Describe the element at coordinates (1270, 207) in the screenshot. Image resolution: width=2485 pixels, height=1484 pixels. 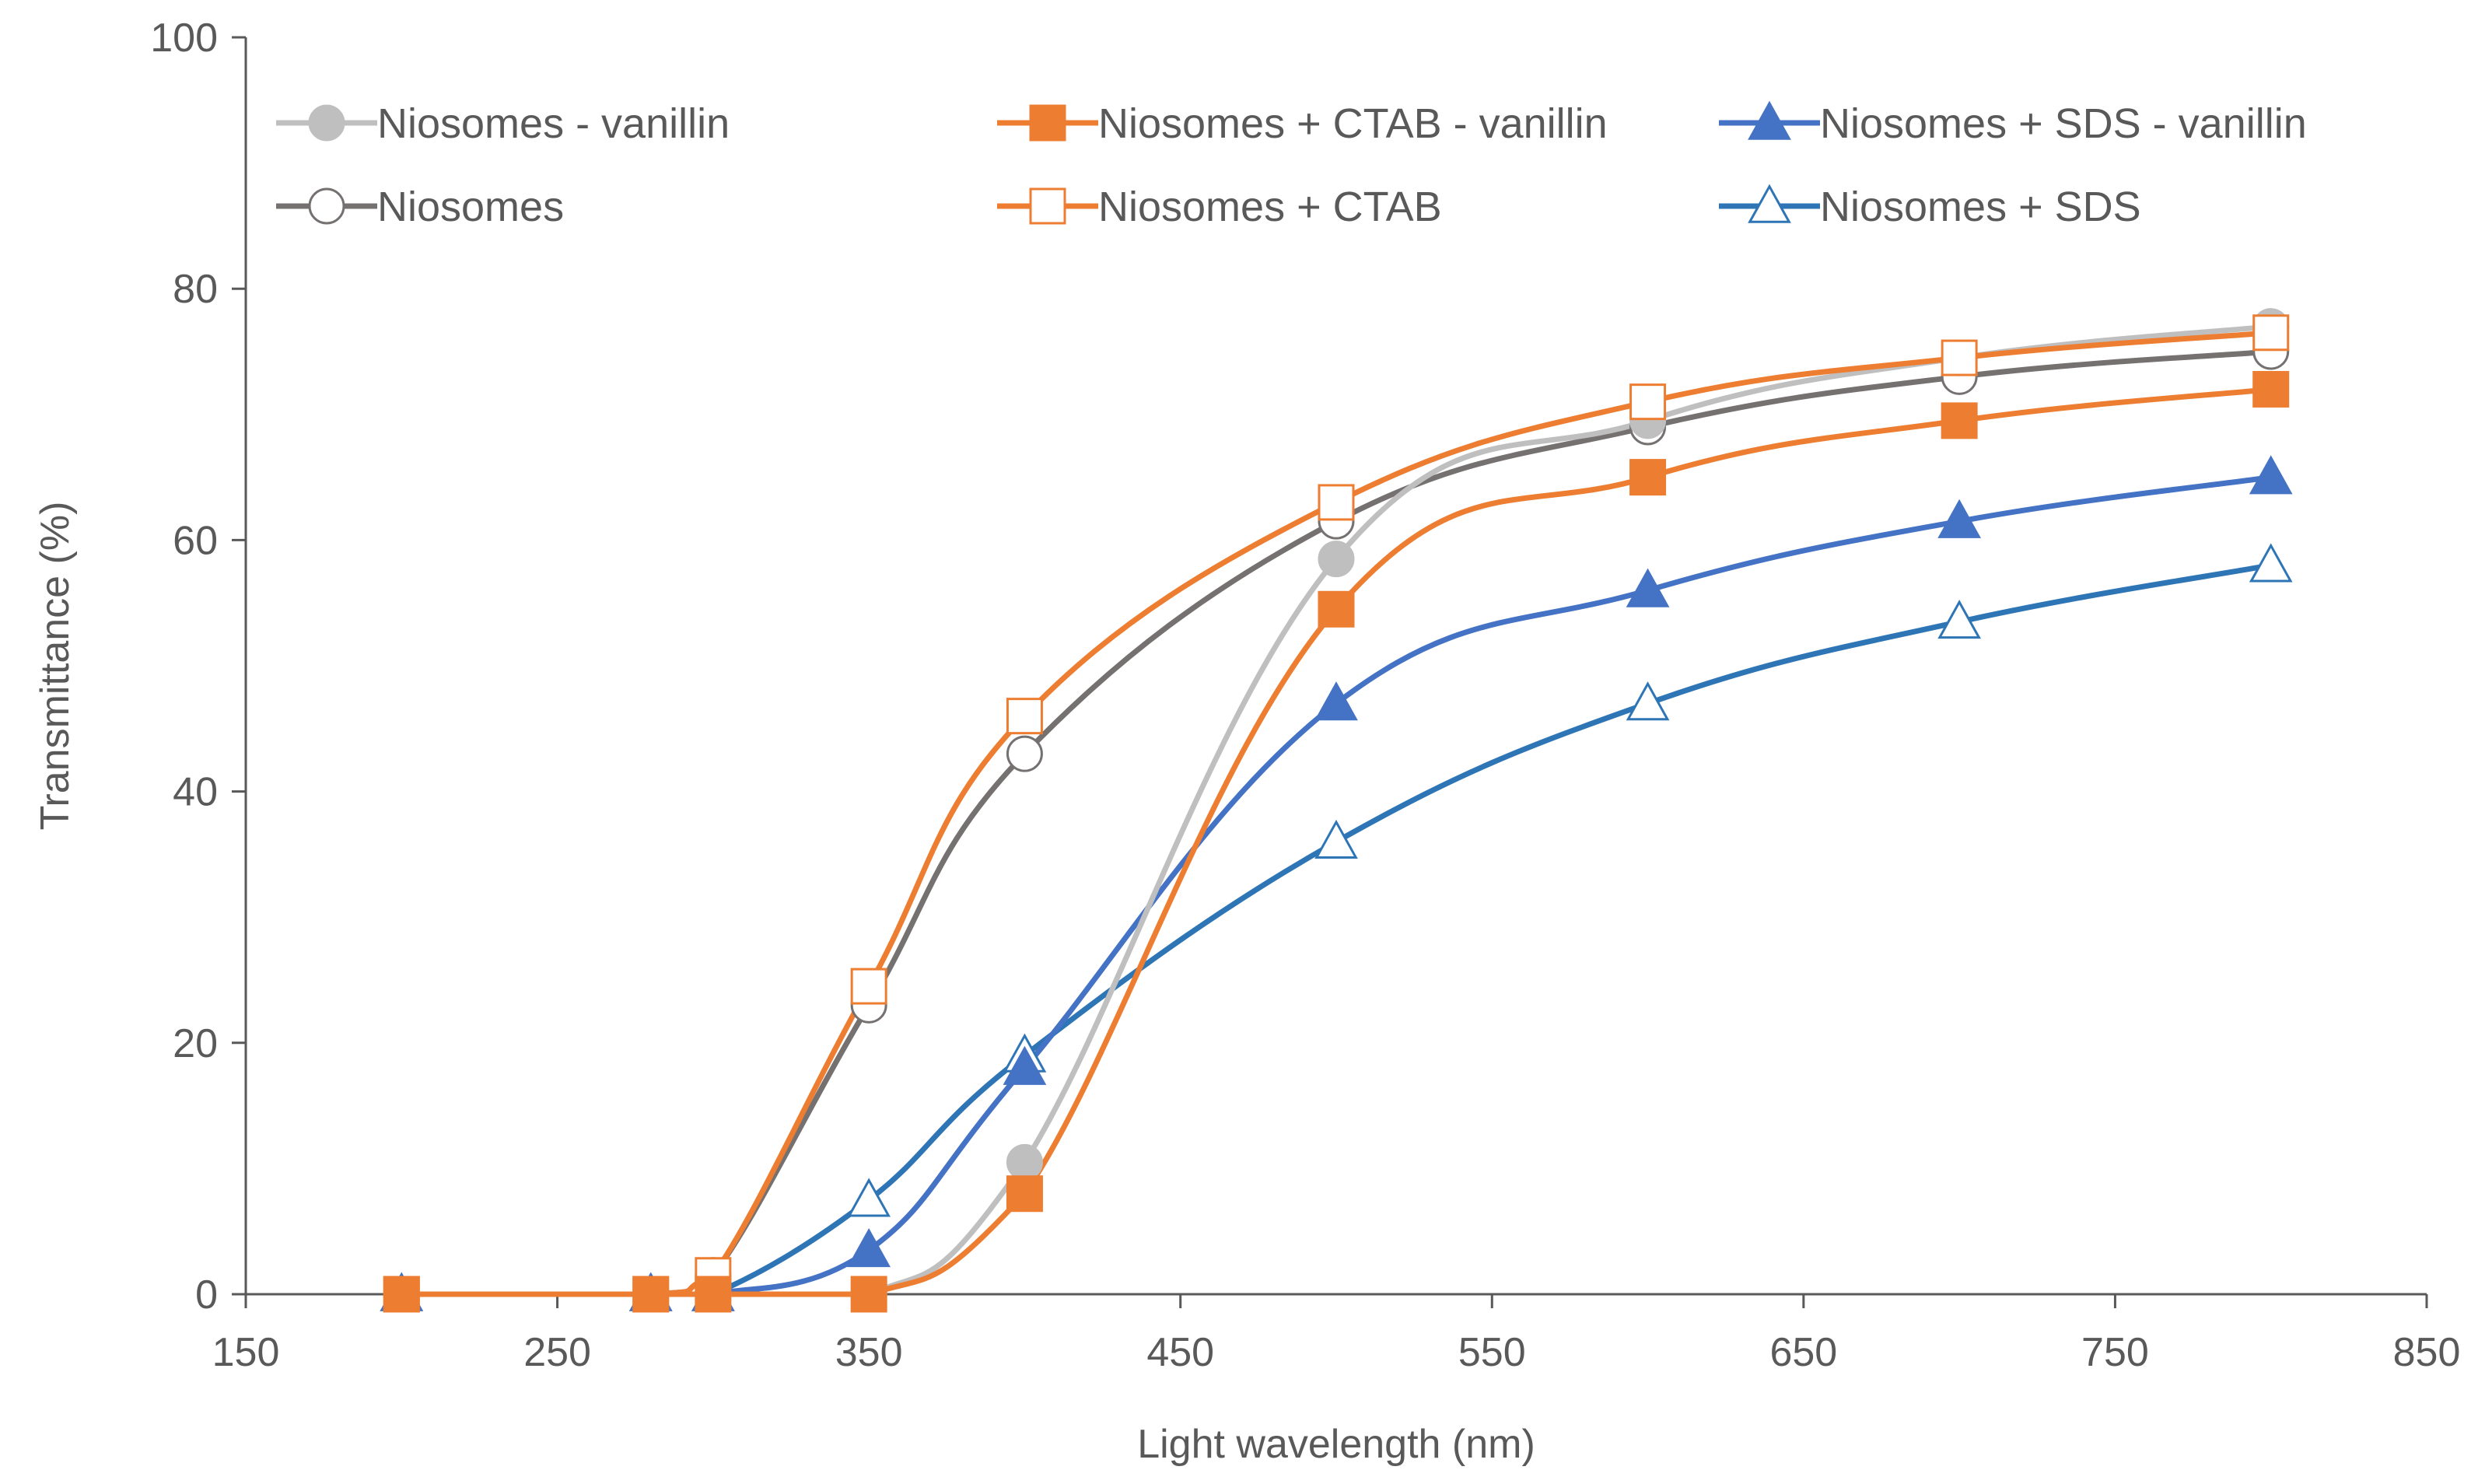
I see `legend-label: Niosomes + CTAB` at that location.